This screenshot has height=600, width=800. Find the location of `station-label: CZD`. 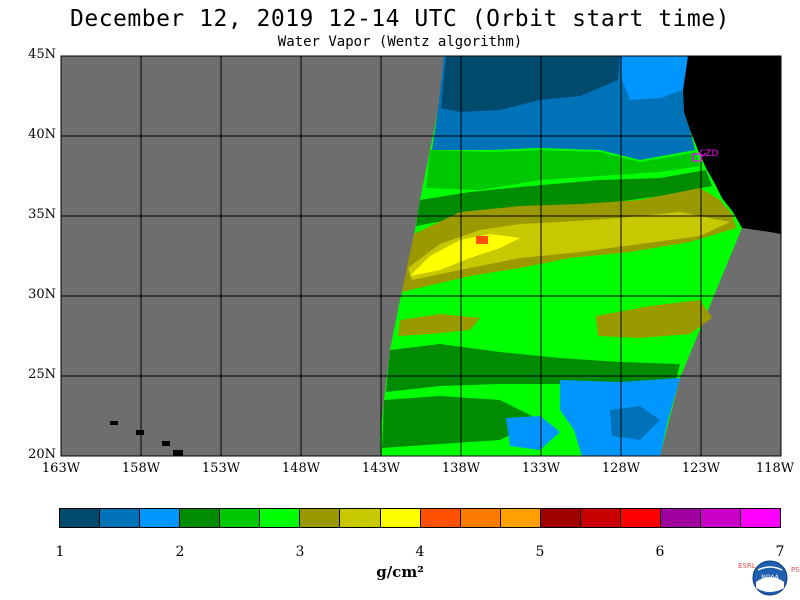

station-label: CZD is located at coordinates (708, 154).